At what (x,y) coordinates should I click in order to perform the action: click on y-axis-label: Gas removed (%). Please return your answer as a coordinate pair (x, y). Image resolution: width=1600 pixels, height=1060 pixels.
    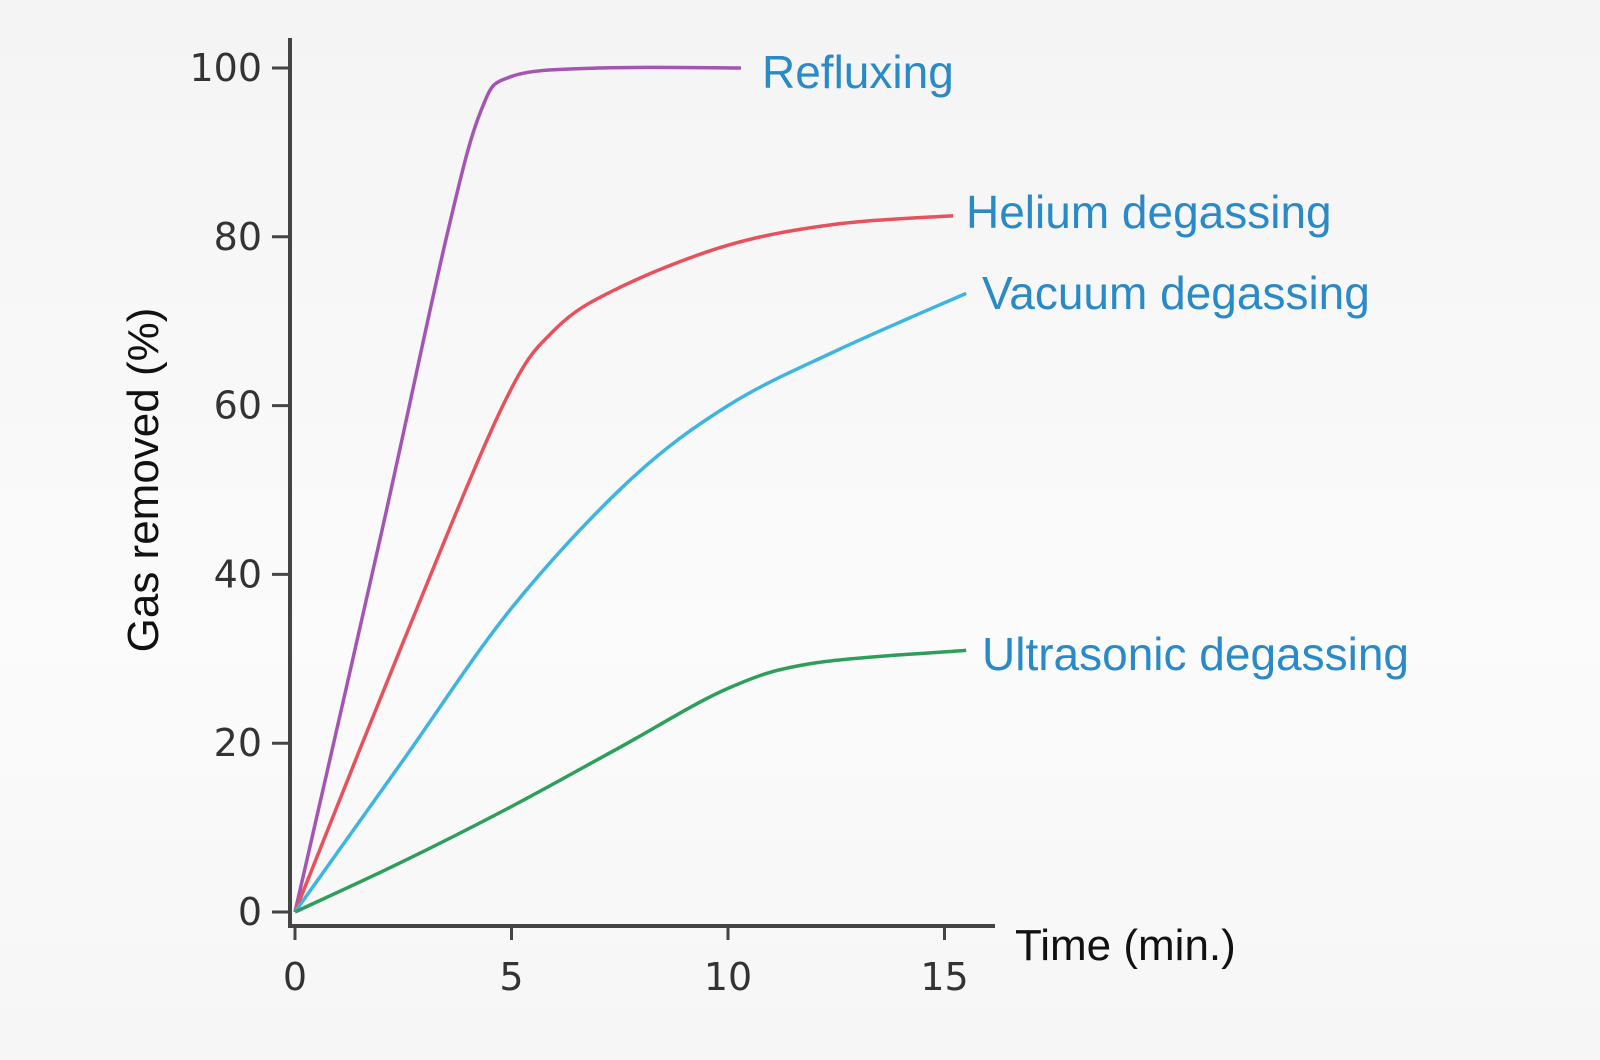
    Looking at the image, I should click on (143, 480).